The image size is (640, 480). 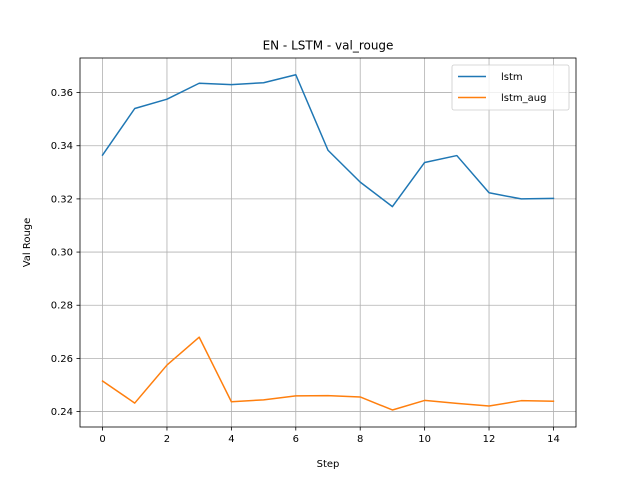 I want to click on x-tick-label: 2, so click(x=167, y=439).